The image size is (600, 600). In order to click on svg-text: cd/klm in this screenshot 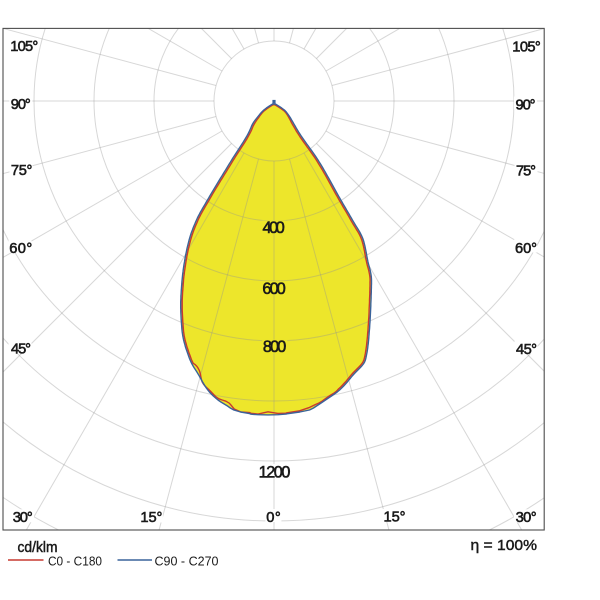, I will do `click(38, 548)`.